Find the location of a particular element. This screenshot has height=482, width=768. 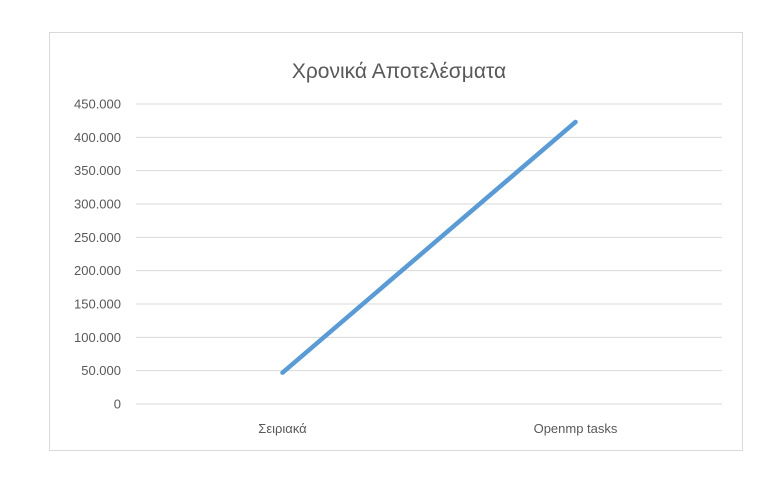

chart-title: Χρονικά Αποτελέσματα is located at coordinates (399, 71).